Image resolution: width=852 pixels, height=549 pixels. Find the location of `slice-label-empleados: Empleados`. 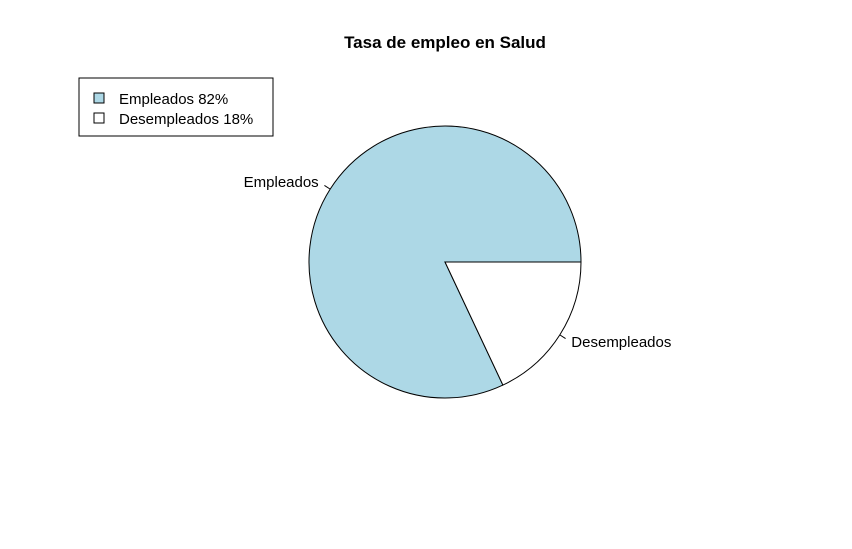

slice-label-empleados: Empleados is located at coordinates (281, 182).